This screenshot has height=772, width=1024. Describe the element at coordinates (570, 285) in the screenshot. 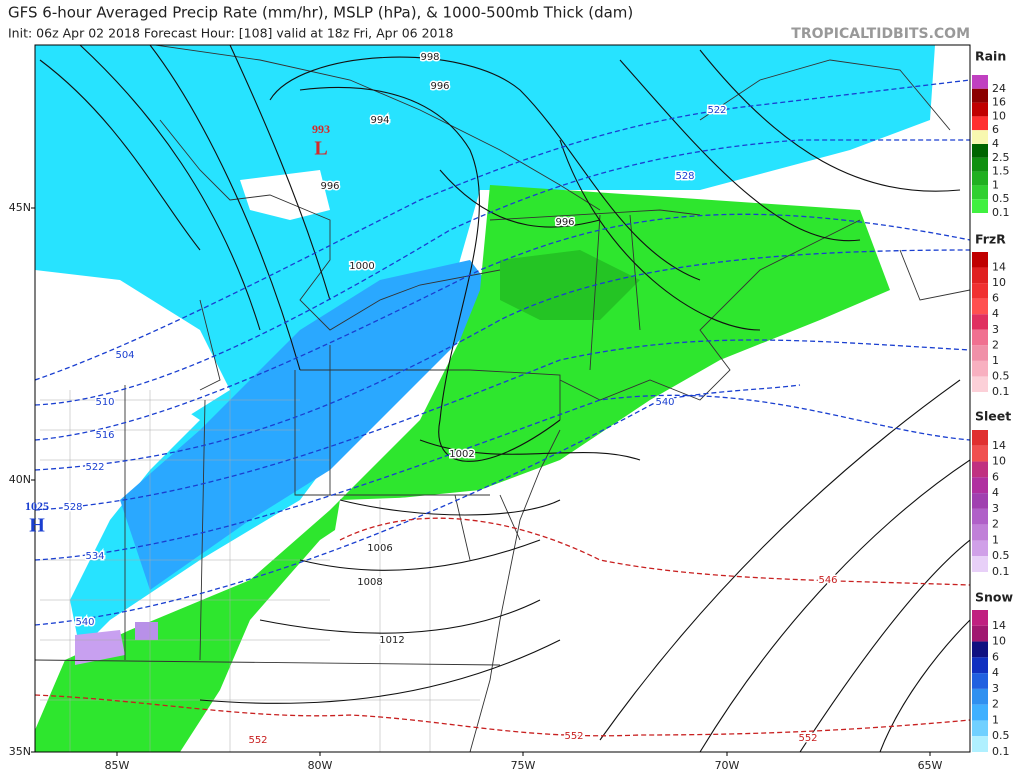

I see `precip-heavier-rain` at that location.